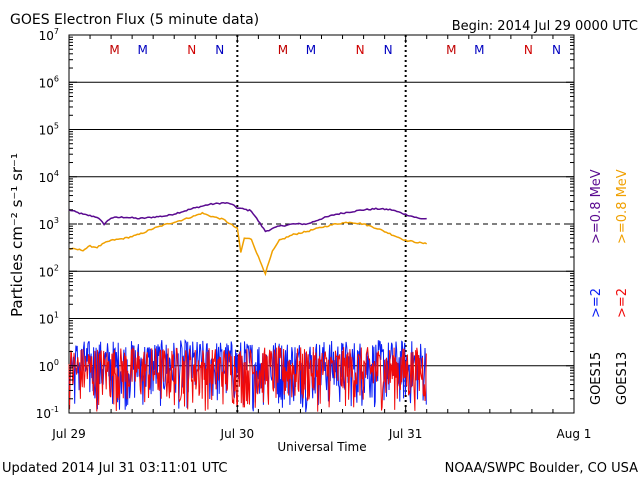 The image size is (640, 480). Describe the element at coordinates (321, 447) in the screenshot. I see `x-axis-label: Universal Time` at that location.